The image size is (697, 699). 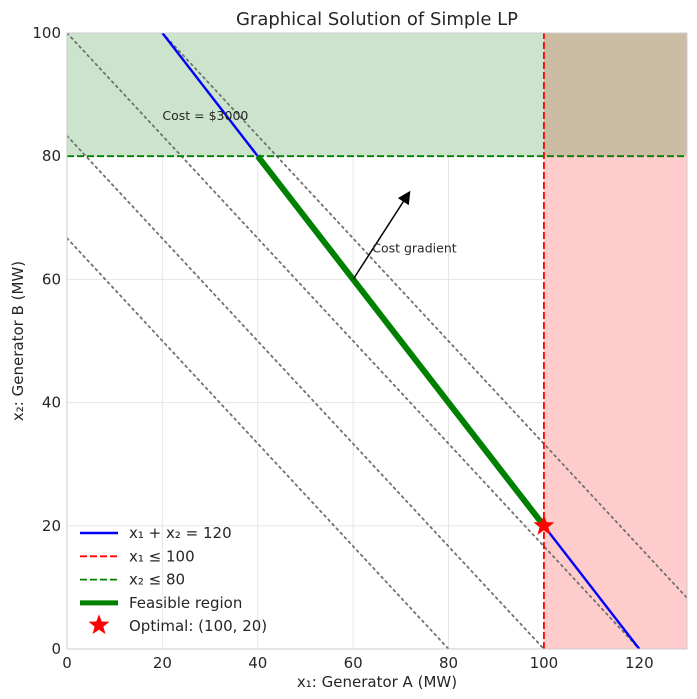 I want to click on y-tick-label-4: 80, so click(x=51, y=156).